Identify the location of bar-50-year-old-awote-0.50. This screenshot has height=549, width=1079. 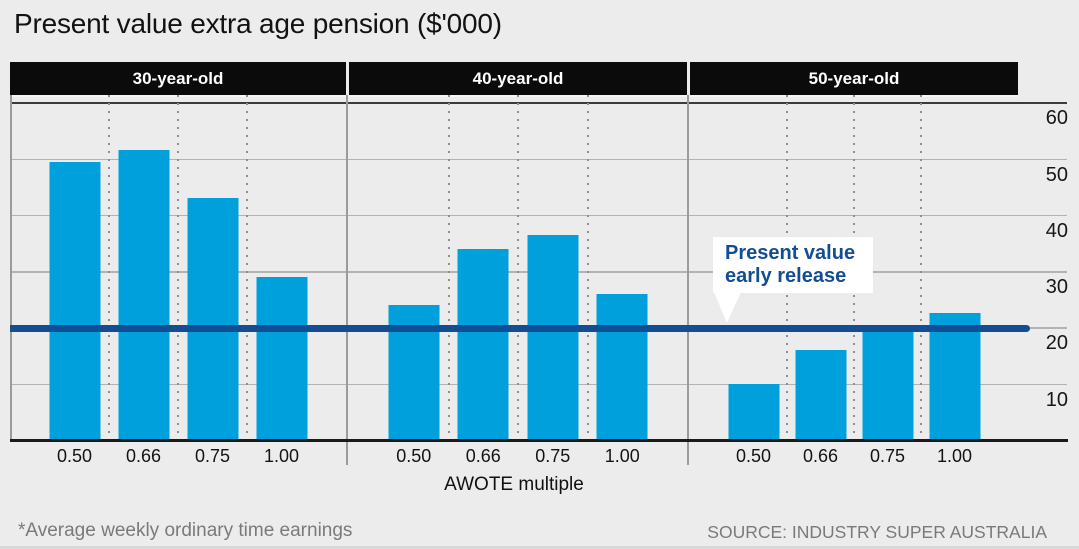
(753, 412).